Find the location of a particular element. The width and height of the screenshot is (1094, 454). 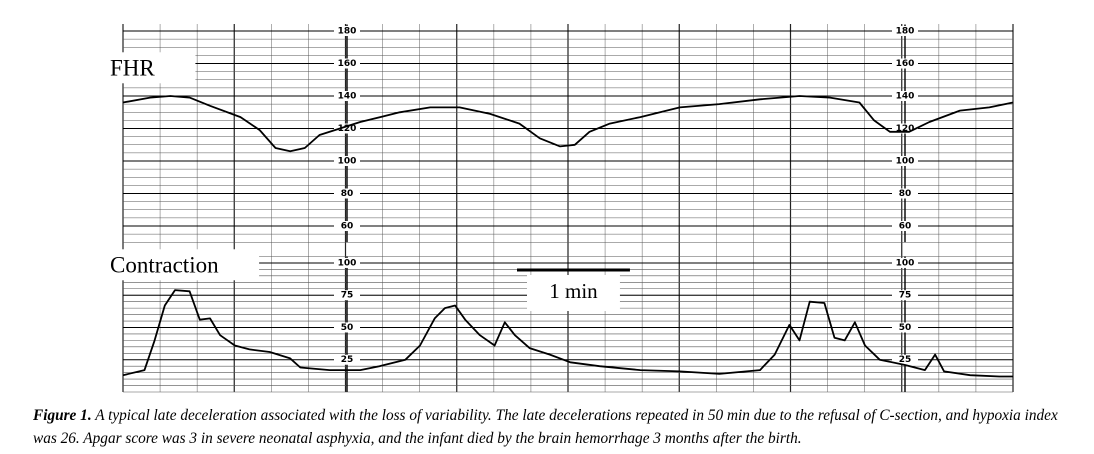

caption-label: Figure 1. is located at coordinates (62, 415).